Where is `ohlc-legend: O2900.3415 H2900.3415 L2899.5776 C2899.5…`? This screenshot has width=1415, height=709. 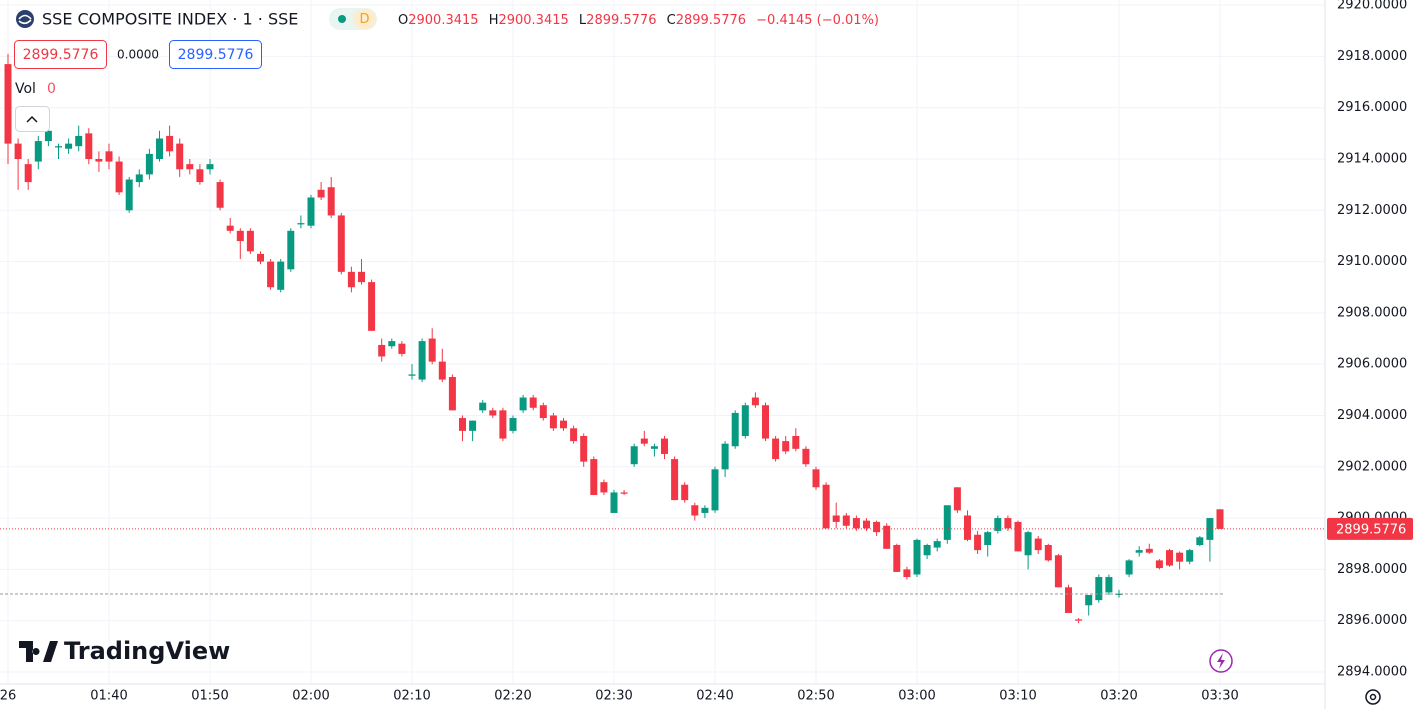 ohlc-legend: O2900.3415 H2900.3415 L2899.5776 C2899.5… is located at coordinates (638, 20).